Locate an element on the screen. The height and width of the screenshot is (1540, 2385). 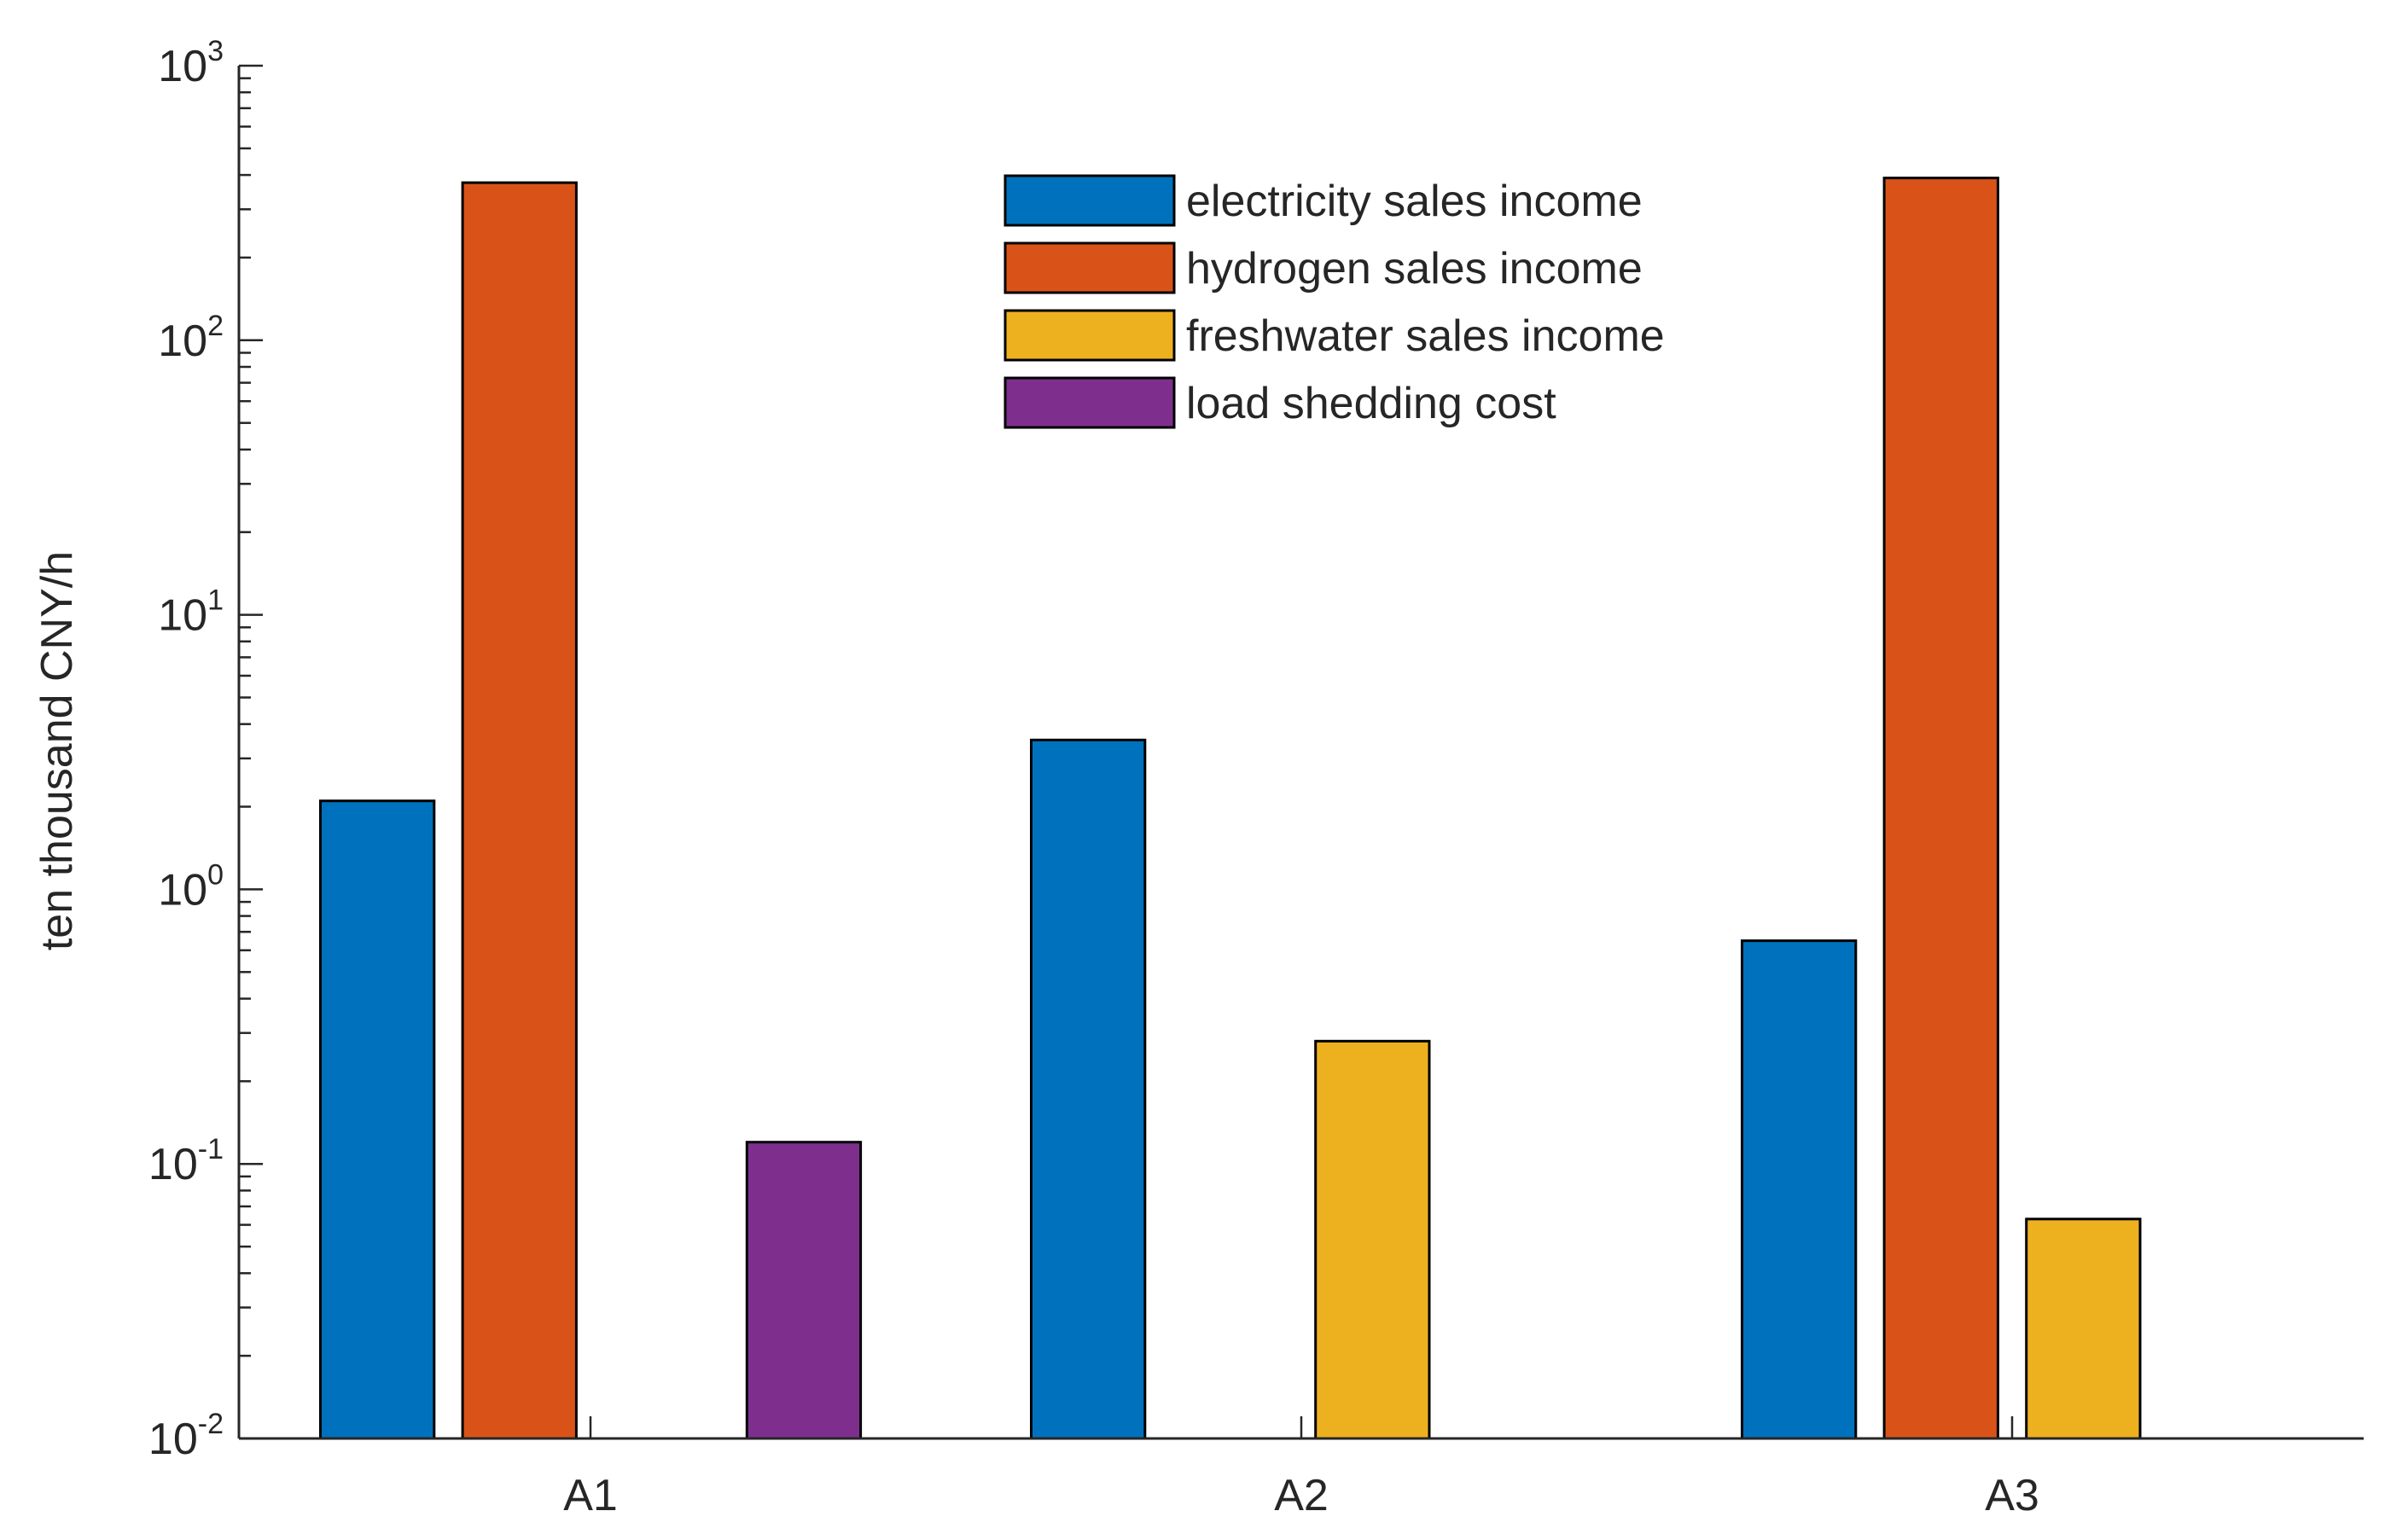
y-tick-label: 10¹ is located at coordinates (191, 612).